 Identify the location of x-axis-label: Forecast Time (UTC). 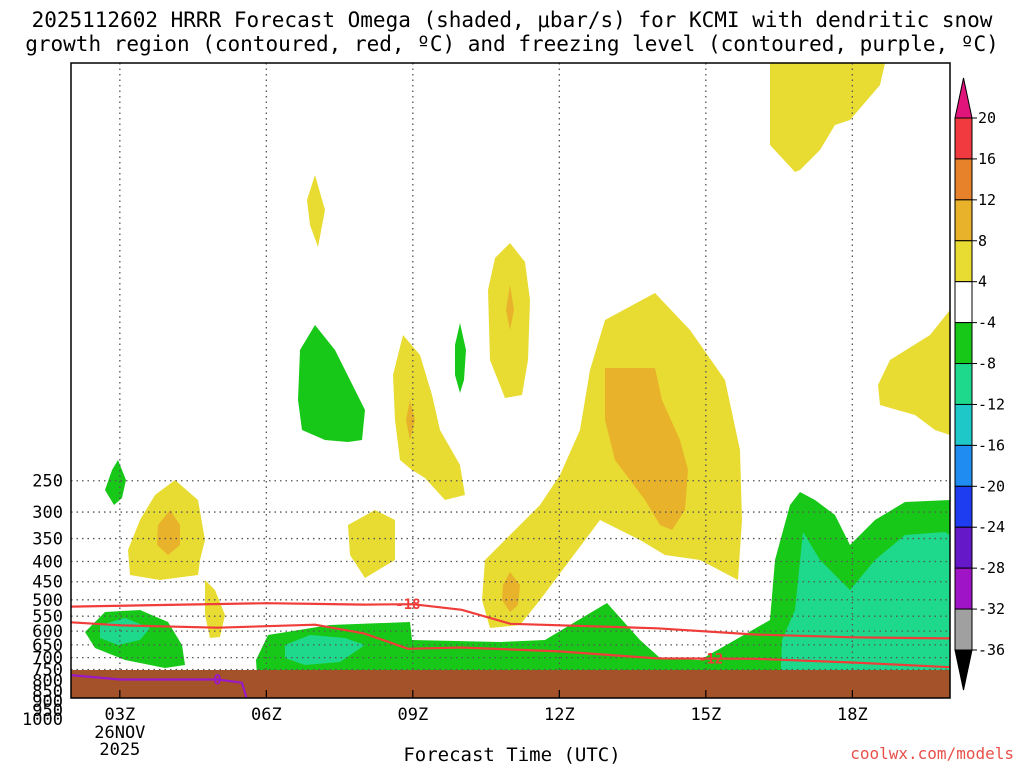
(512, 755).